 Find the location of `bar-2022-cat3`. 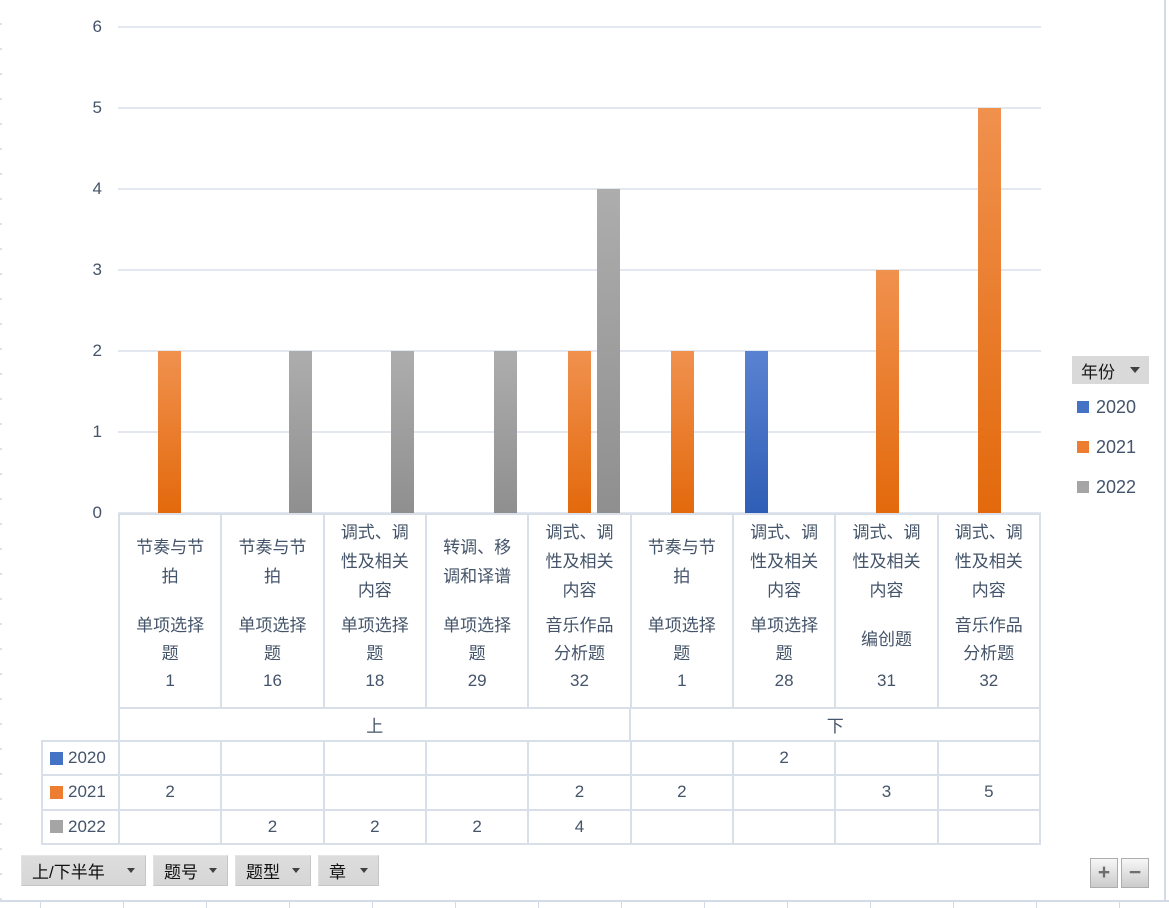

bar-2022-cat3 is located at coordinates (403, 432).